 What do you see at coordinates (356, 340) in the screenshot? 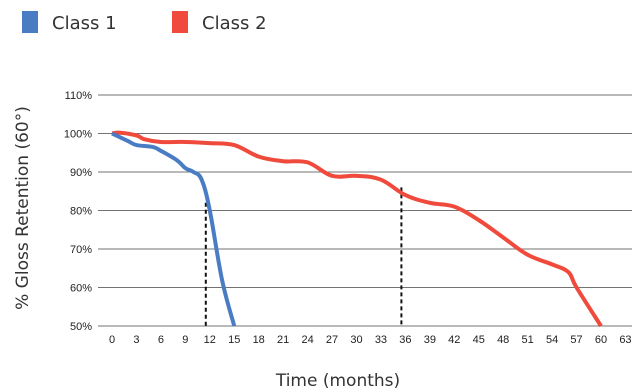
I see `x-tick-label: 30` at bounding box center [356, 340].